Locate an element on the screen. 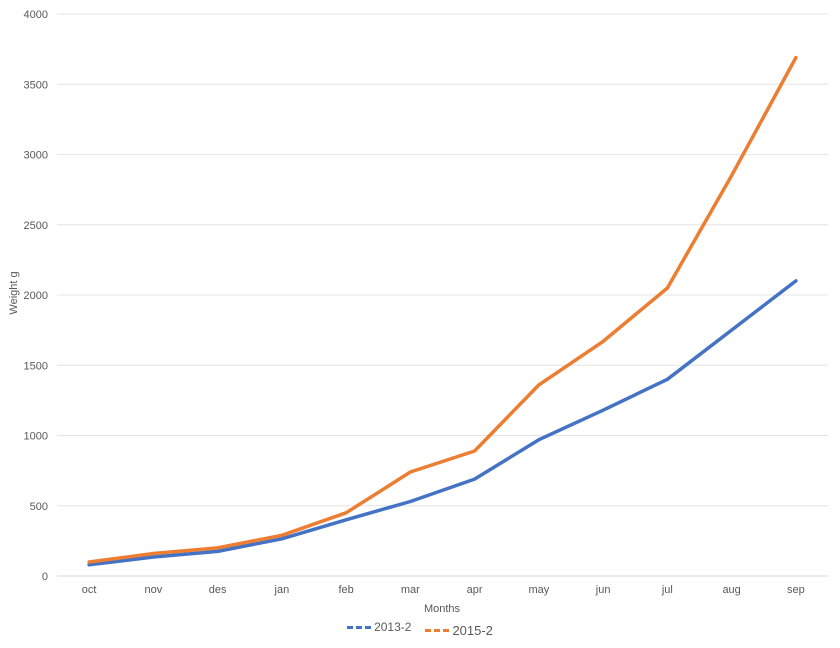  y-tick-label-1000: 1000 is located at coordinates (36, 437).